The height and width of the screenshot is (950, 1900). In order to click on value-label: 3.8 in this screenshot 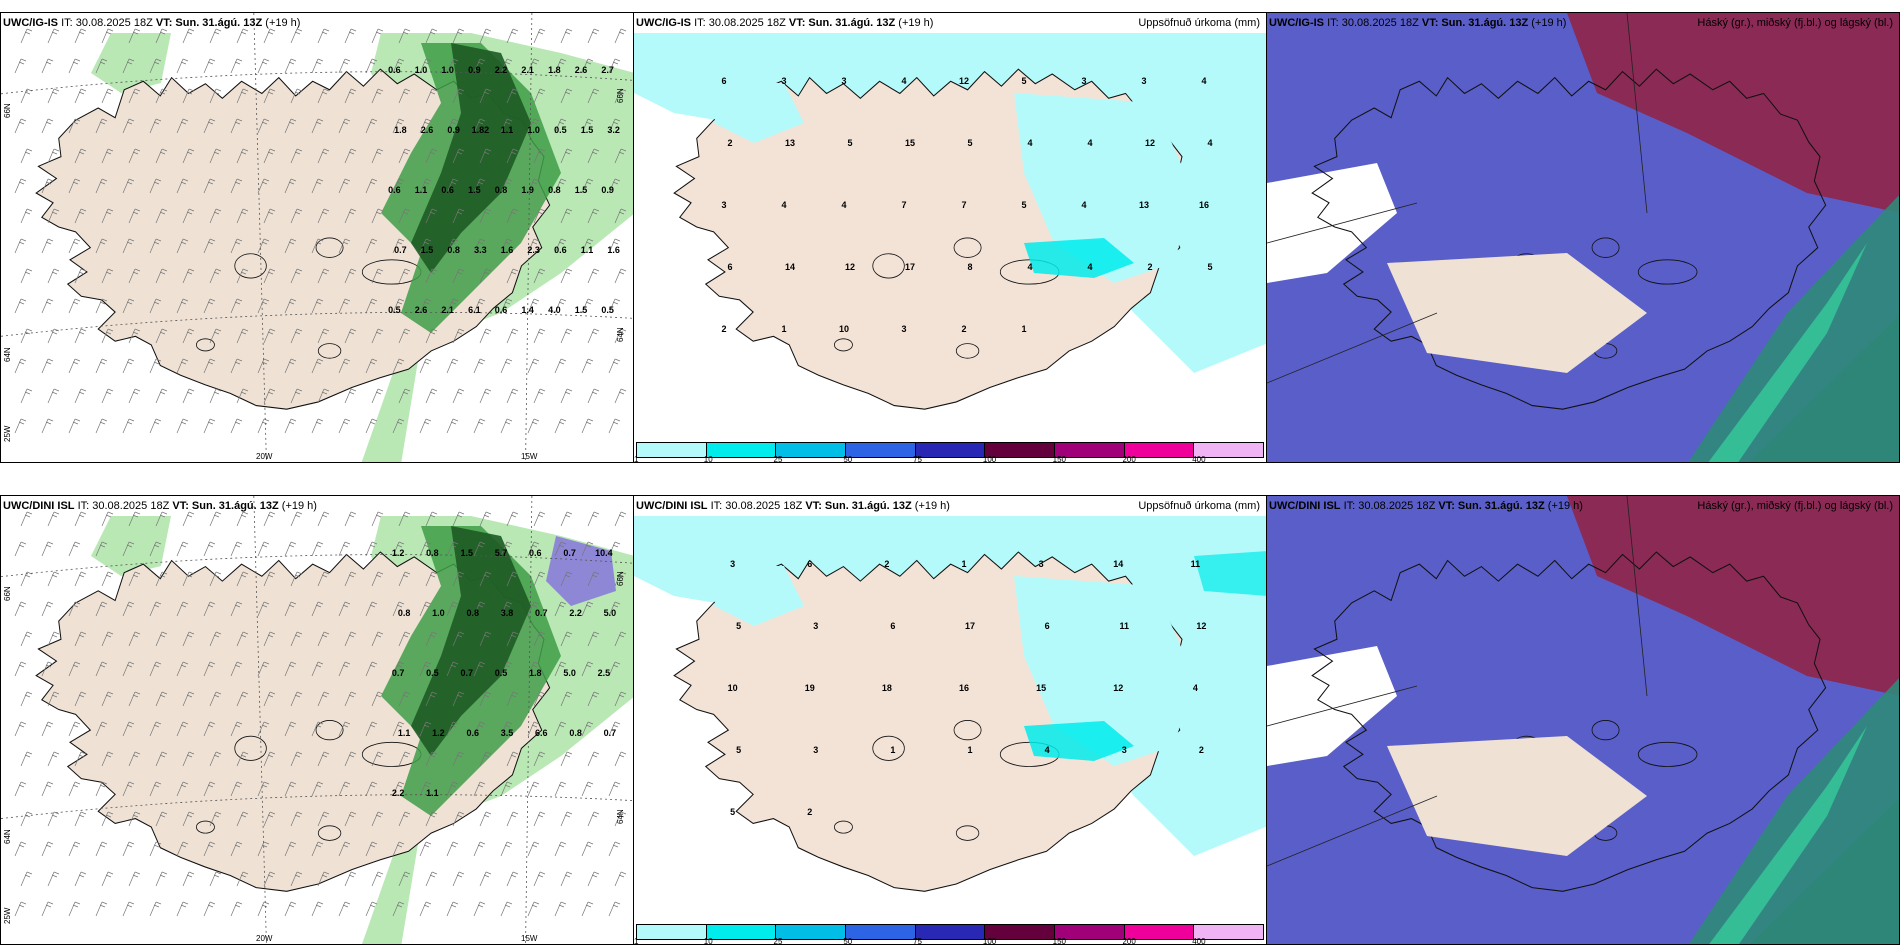, I will do `click(507, 613)`.